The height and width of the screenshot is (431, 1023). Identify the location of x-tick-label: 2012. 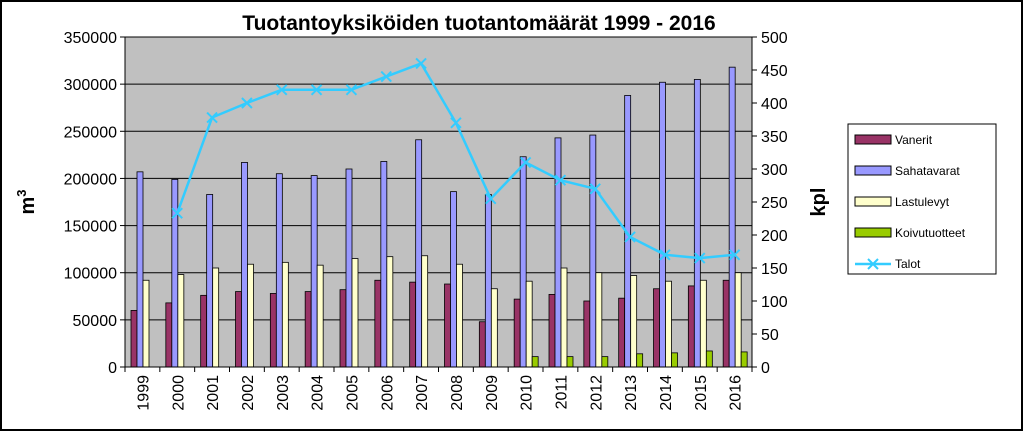
(596, 393).